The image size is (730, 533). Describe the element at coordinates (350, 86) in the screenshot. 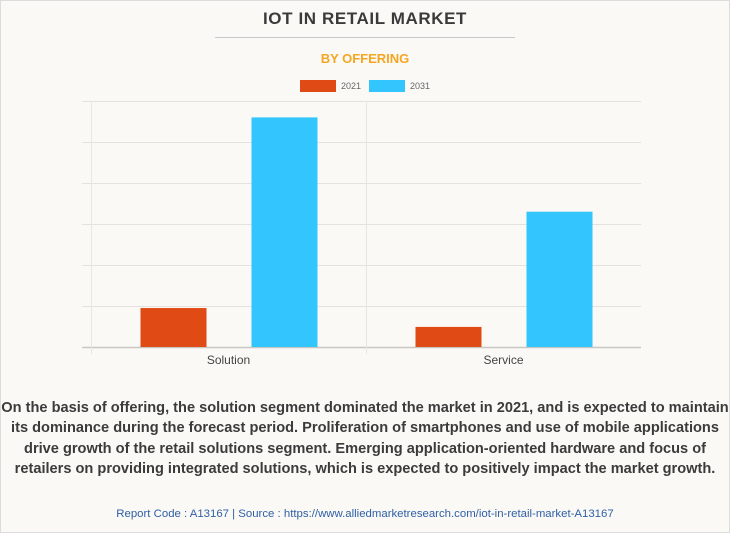

I see `legend-label-2021: 2021` at that location.